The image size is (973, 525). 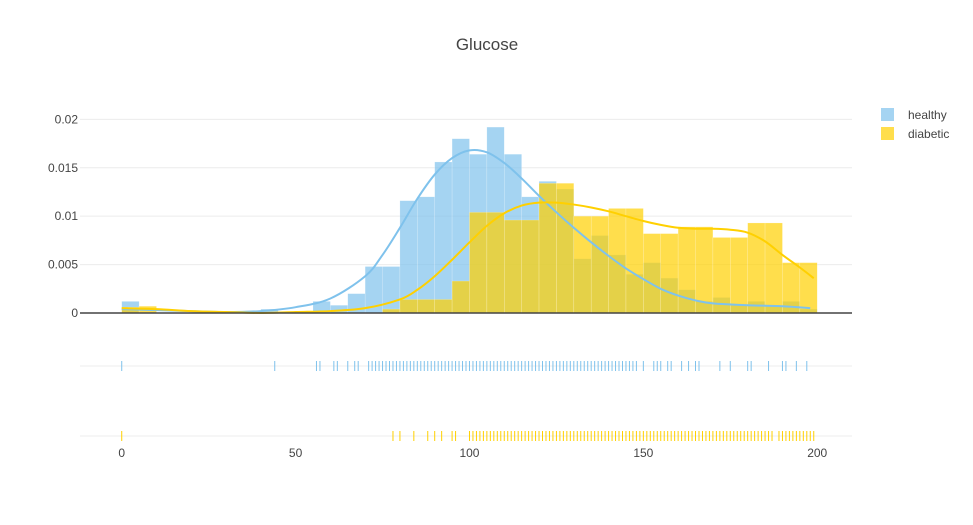 I want to click on x-tick-label: 100, so click(x=469, y=453).